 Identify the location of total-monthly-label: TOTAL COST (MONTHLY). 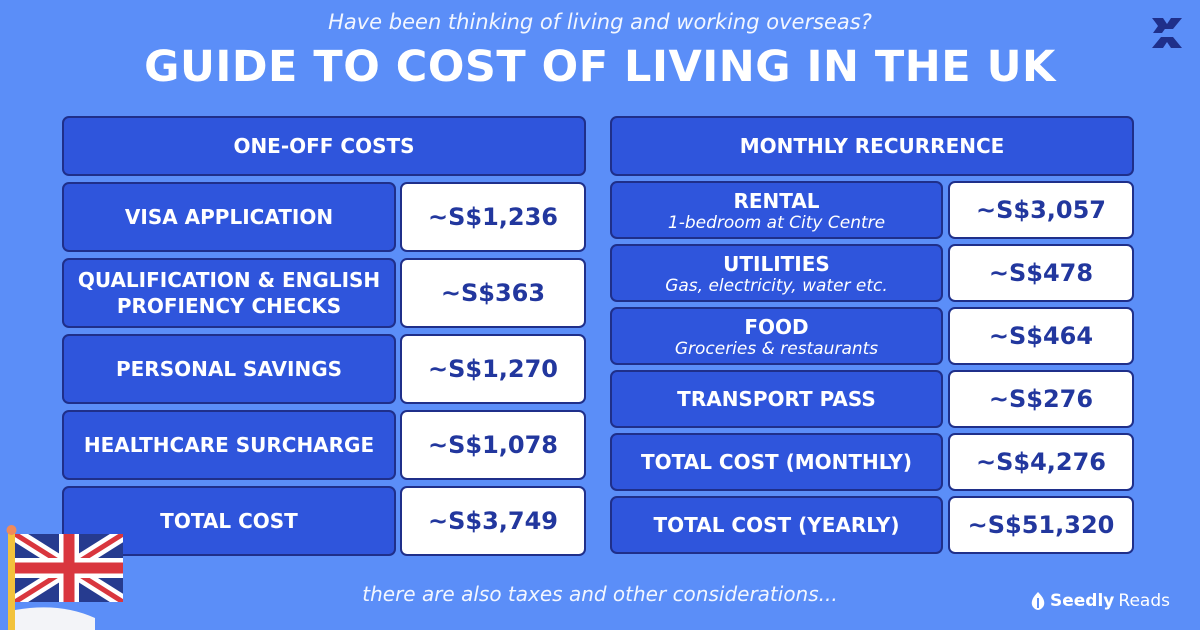
(776, 462).